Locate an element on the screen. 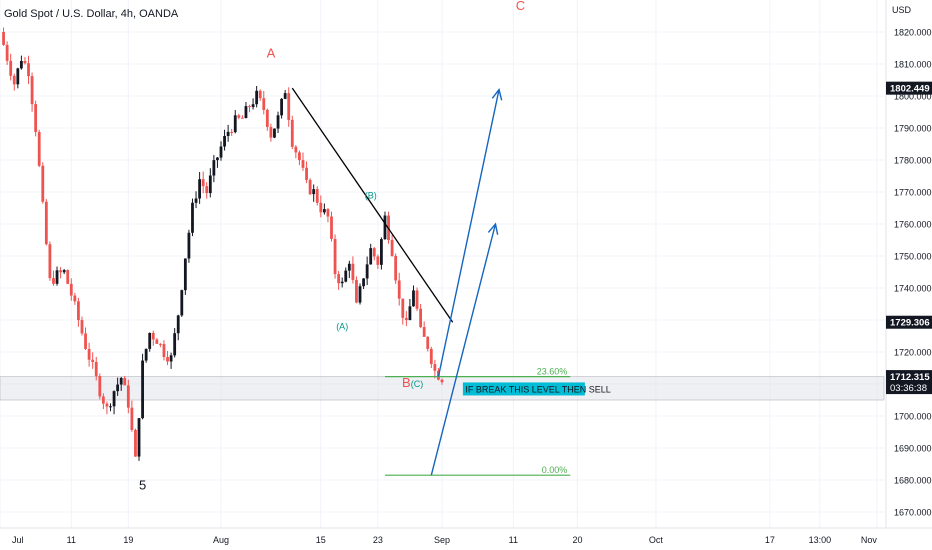  y-tick-label: 1750.000 is located at coordinates (913, 257).